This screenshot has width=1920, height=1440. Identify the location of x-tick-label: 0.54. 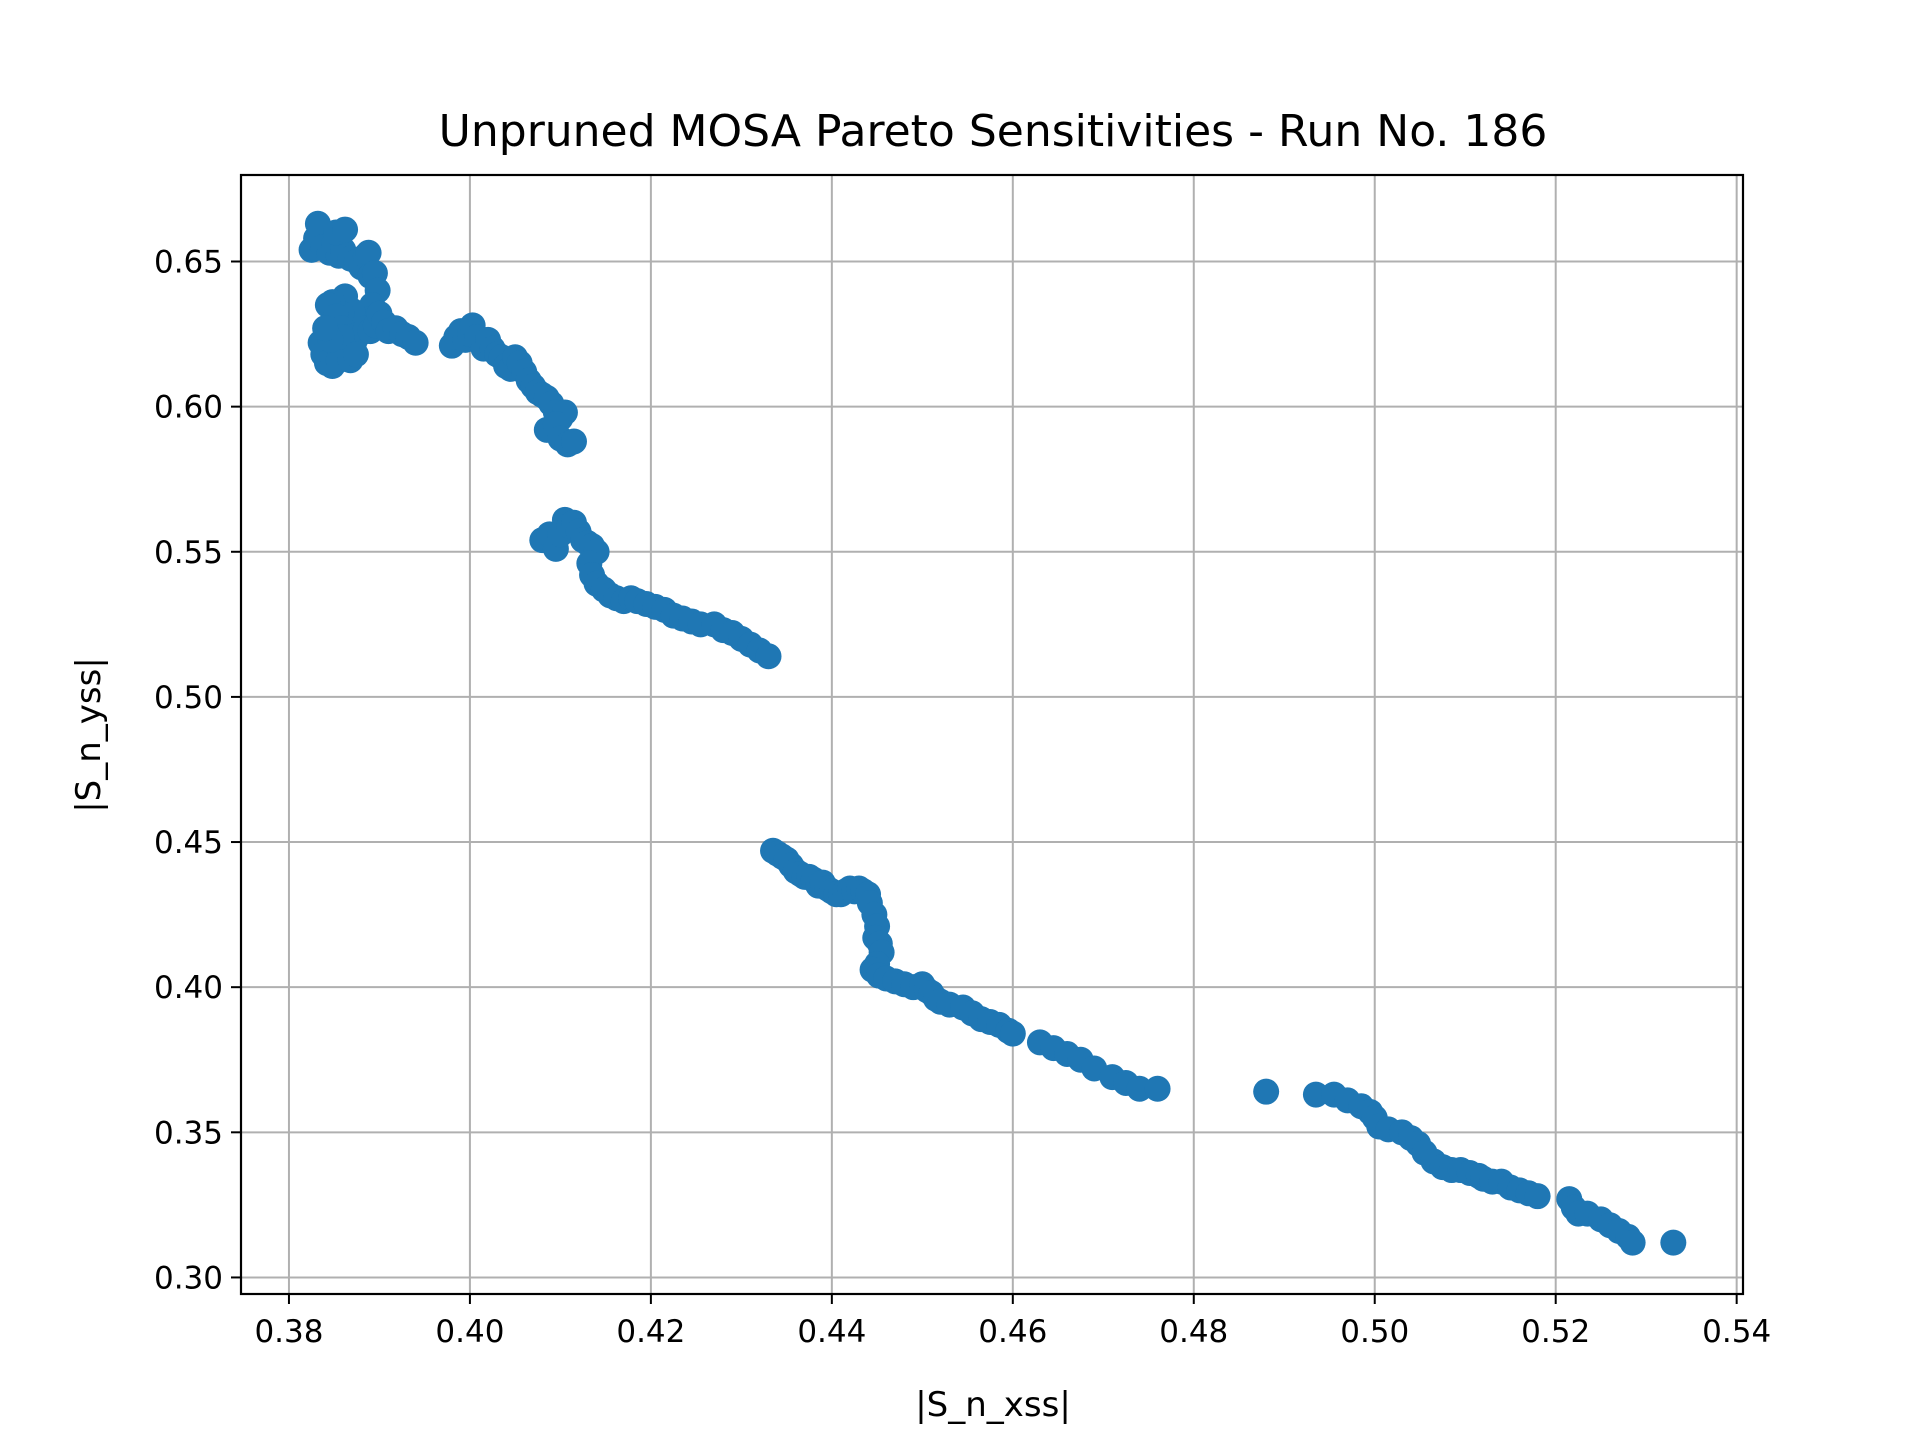
(1736, 1332).